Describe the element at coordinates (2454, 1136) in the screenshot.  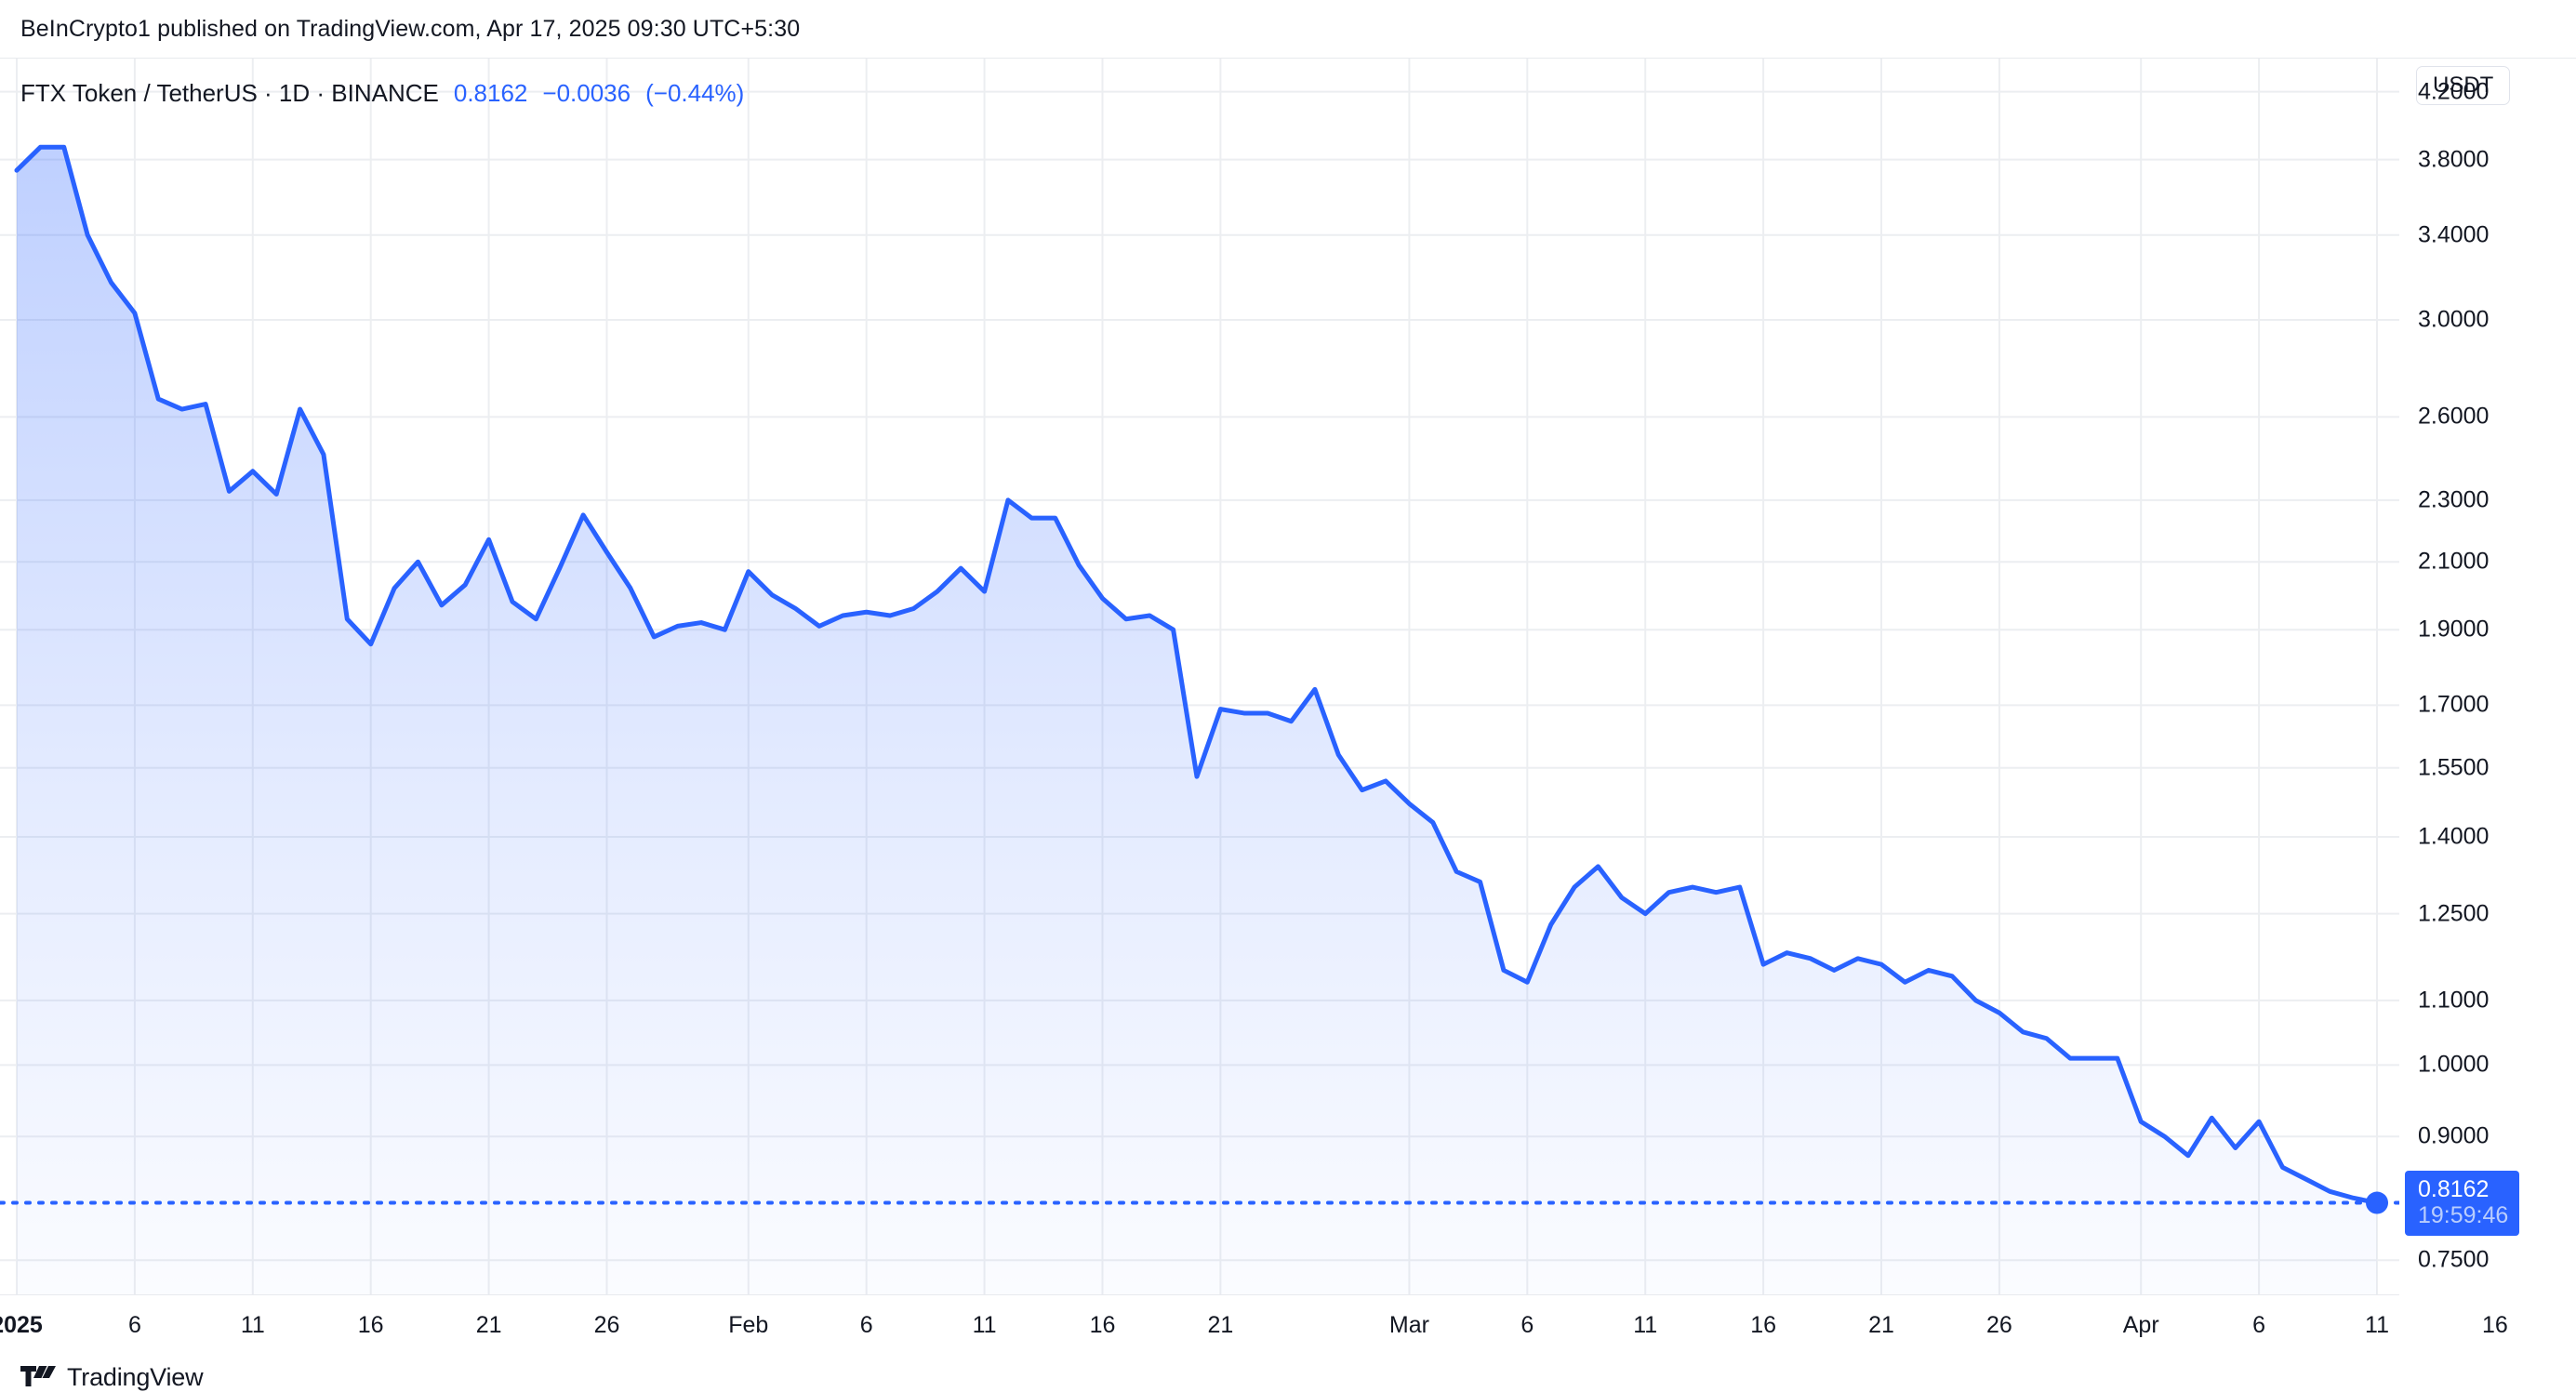
I see `price-tick-label: 0.9000` at that location.